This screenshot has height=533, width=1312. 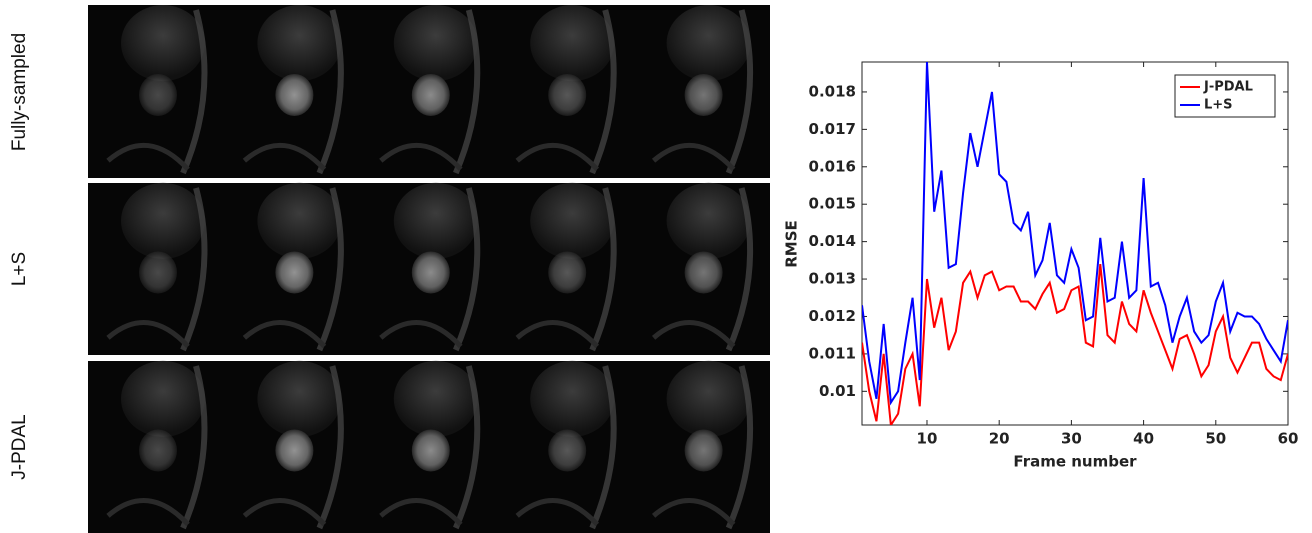 I want to click on y-axis-label: RMSE, so click(x=792, y=244).